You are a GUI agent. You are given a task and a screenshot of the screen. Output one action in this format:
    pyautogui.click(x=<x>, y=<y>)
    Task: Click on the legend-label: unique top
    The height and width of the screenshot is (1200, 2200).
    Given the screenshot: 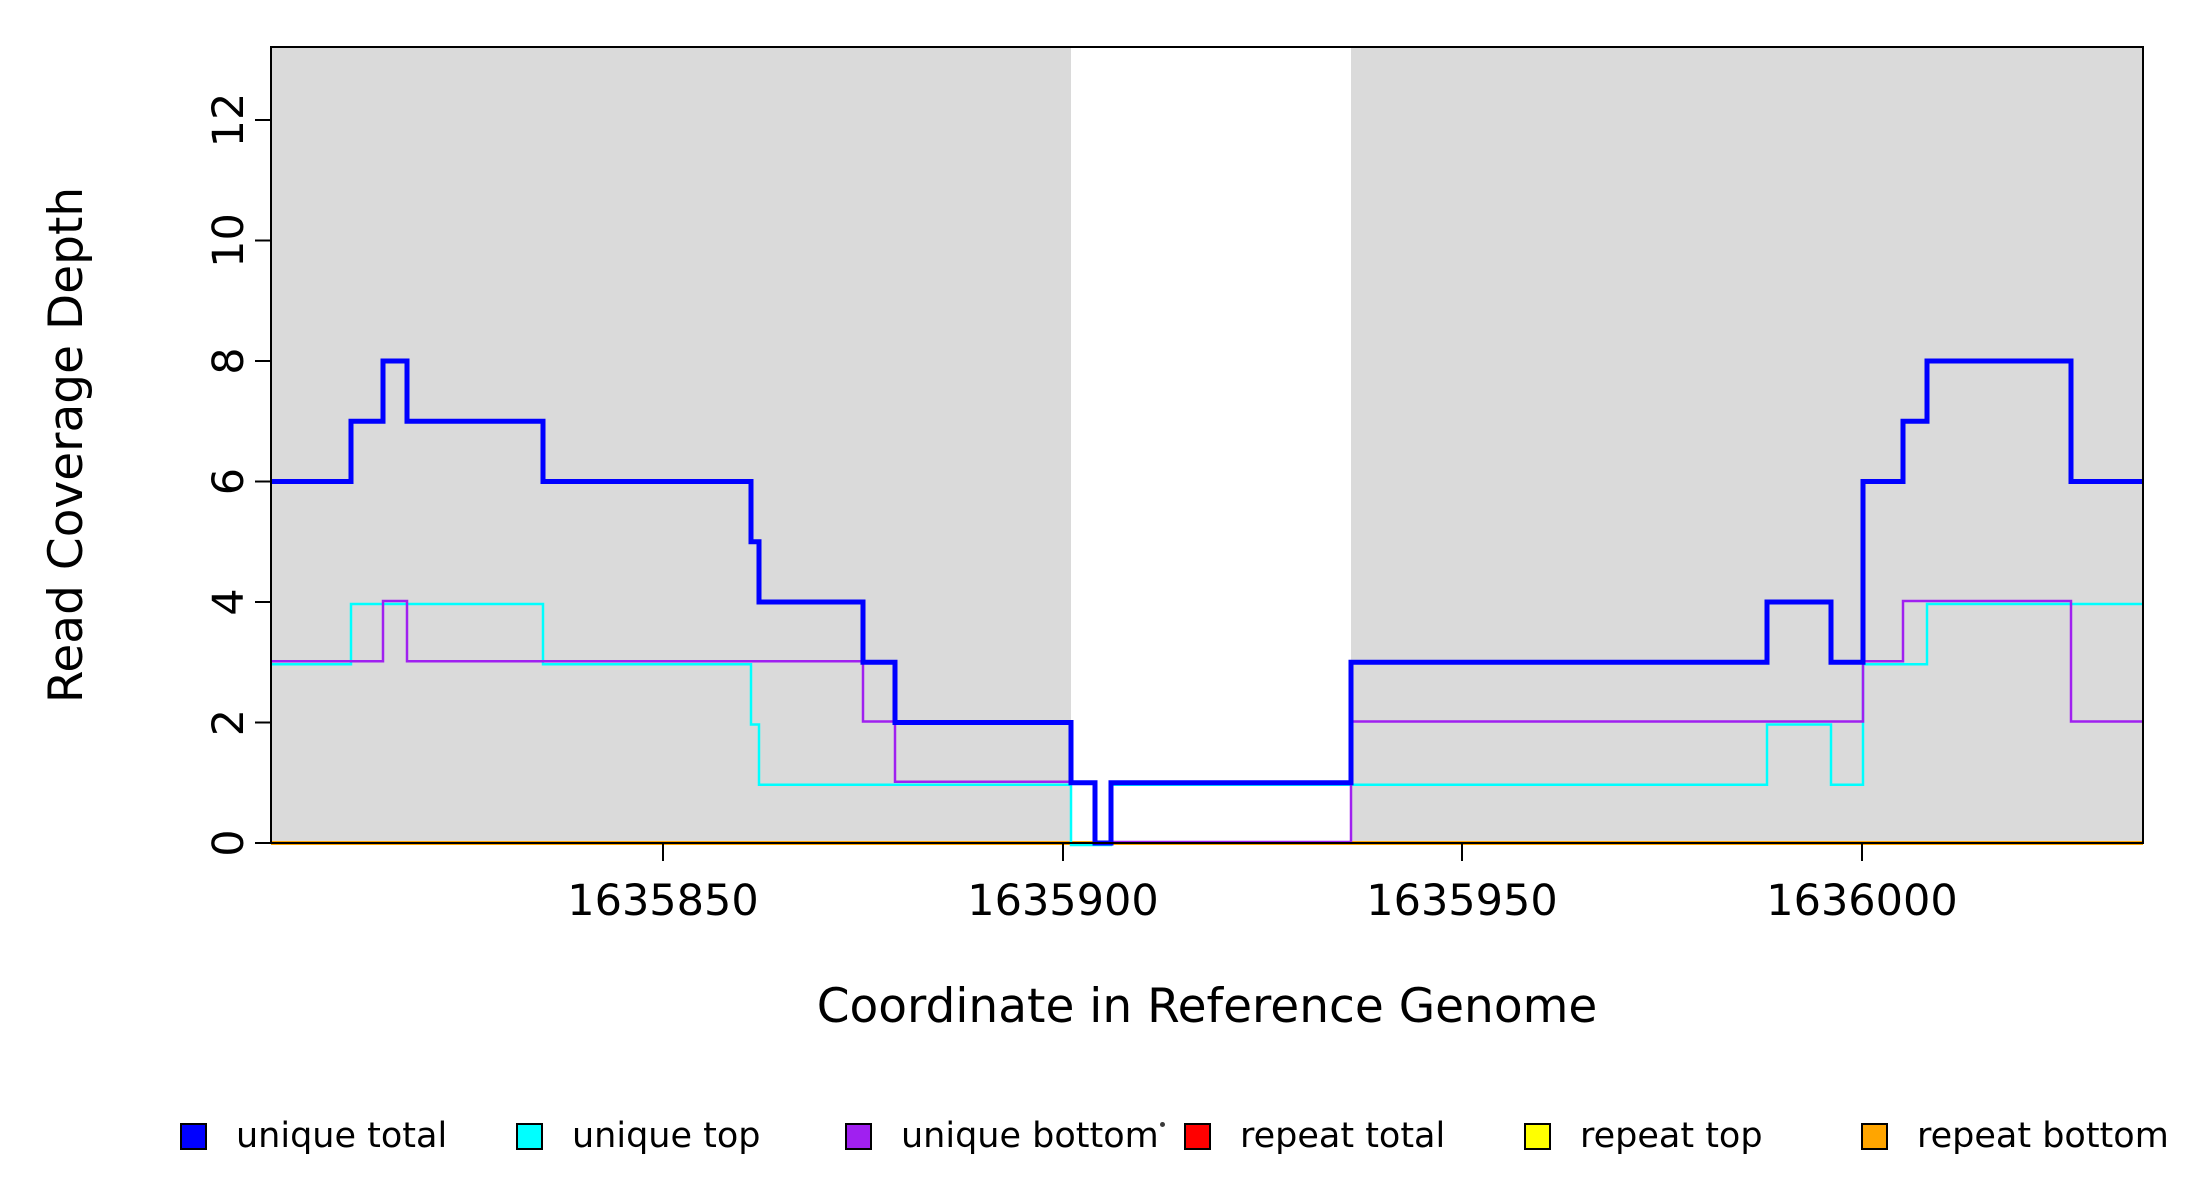 What is the action you would take?
    pyautogui.click(x=666, y=1136)
    